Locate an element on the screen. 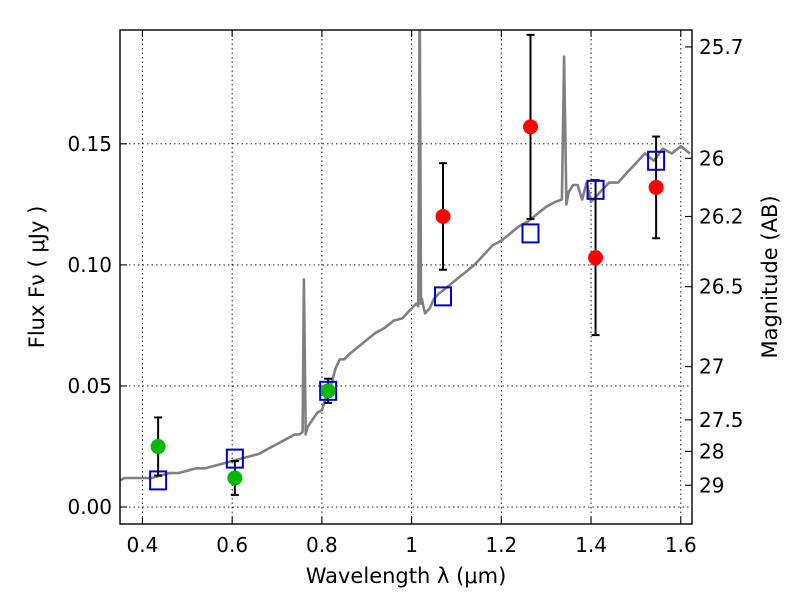 This screenshot has width=800, height=600. y-tick-label: 0.05 is located at coordinates (89, 386).